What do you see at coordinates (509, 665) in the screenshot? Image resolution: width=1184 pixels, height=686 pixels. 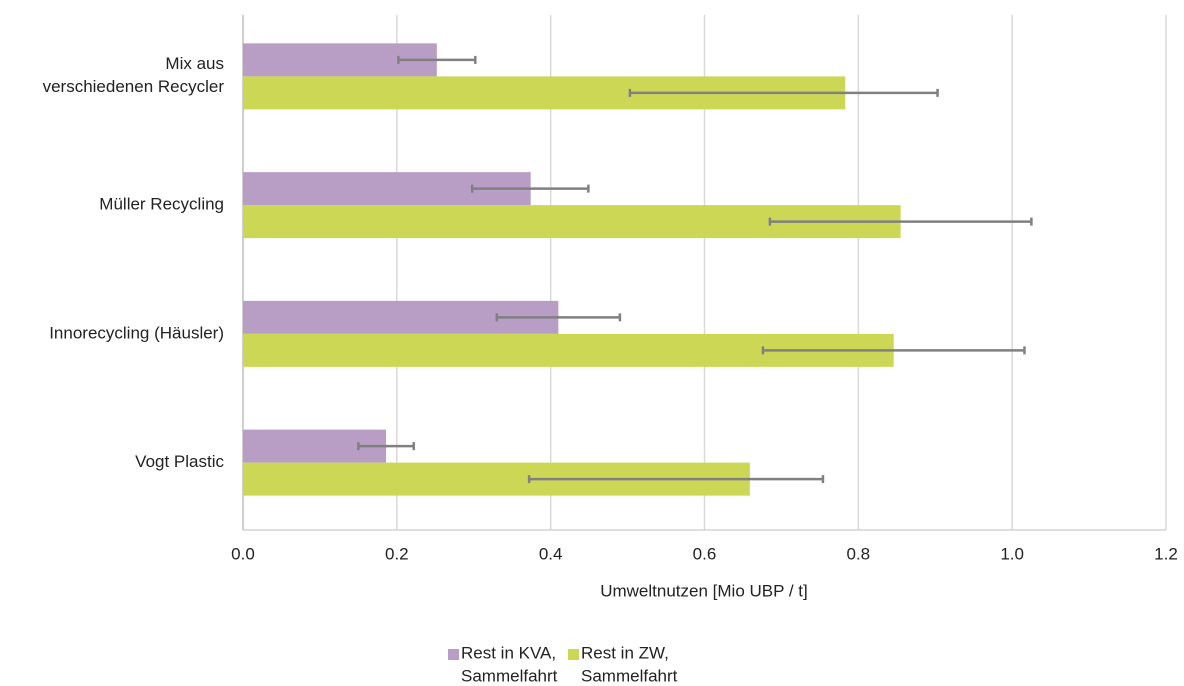 I see `legend-label: Rest in KVA, Sammelfahrt` at bounding box center [509, 665].